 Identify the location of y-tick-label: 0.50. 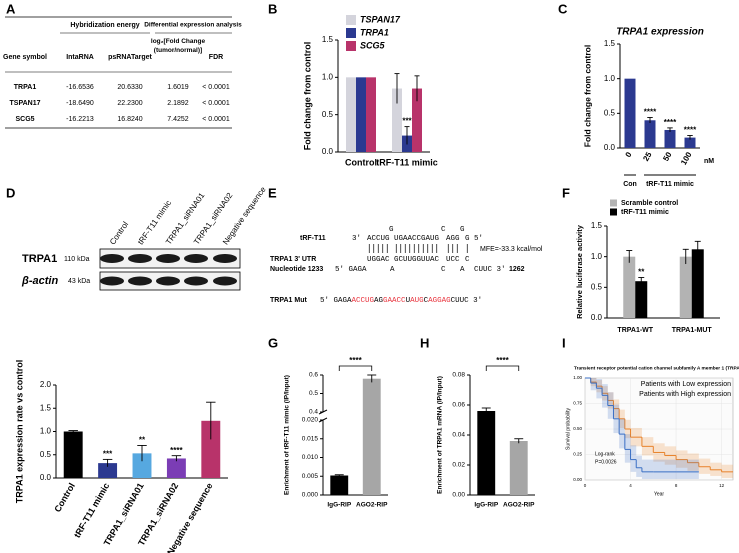
(577, 428).